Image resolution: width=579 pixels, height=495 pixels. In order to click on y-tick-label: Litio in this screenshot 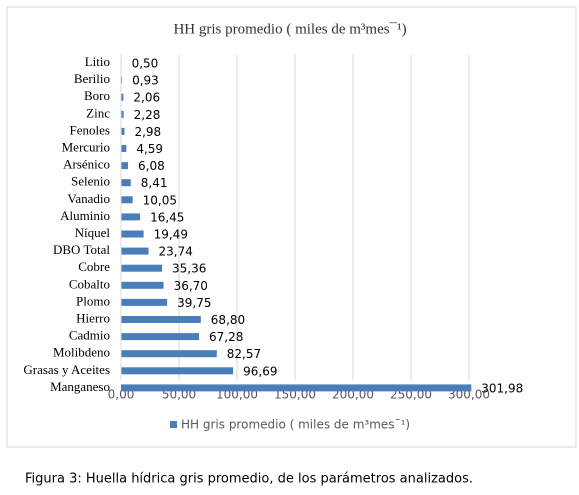, I will do `click(97, 61)`.